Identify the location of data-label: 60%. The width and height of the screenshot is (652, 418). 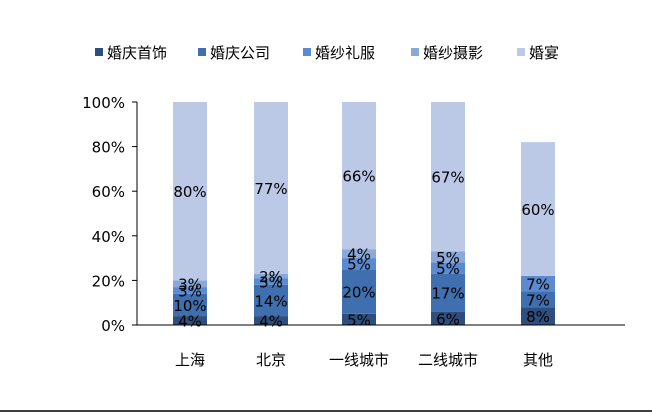
(537, 210).